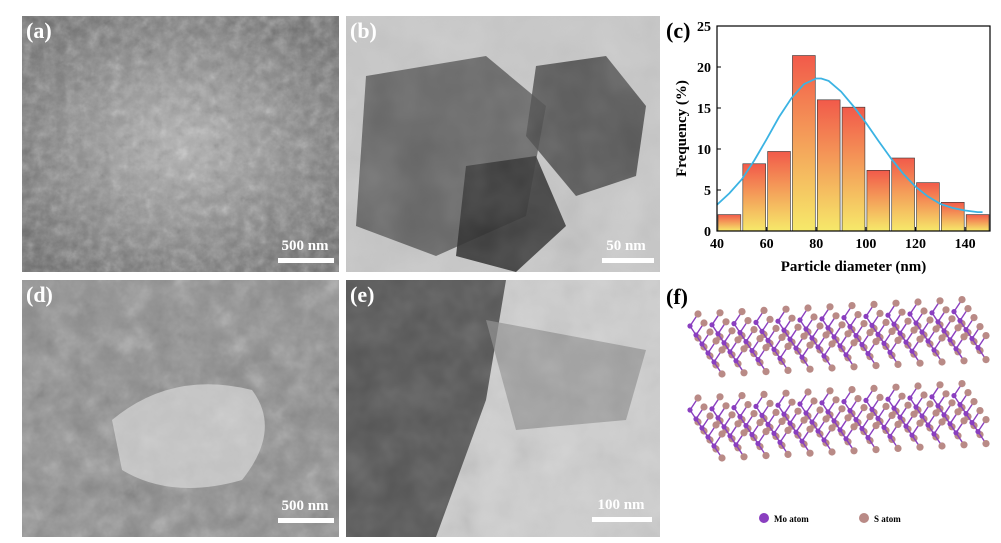  What do you see at coordinates (854, 267) in the screenshot?
I see `x-axis-label: Particle diameter (nm)` at bounding box center [854, 267].